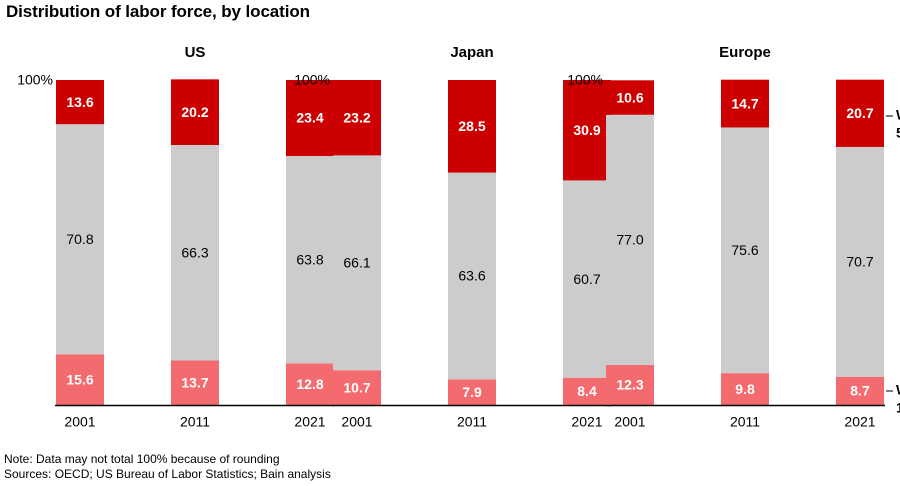  What do you see at coordinates (898, 390) in the screenshot?
I see `legend-young-line-1: Workers` at bounding box center [898, 390].